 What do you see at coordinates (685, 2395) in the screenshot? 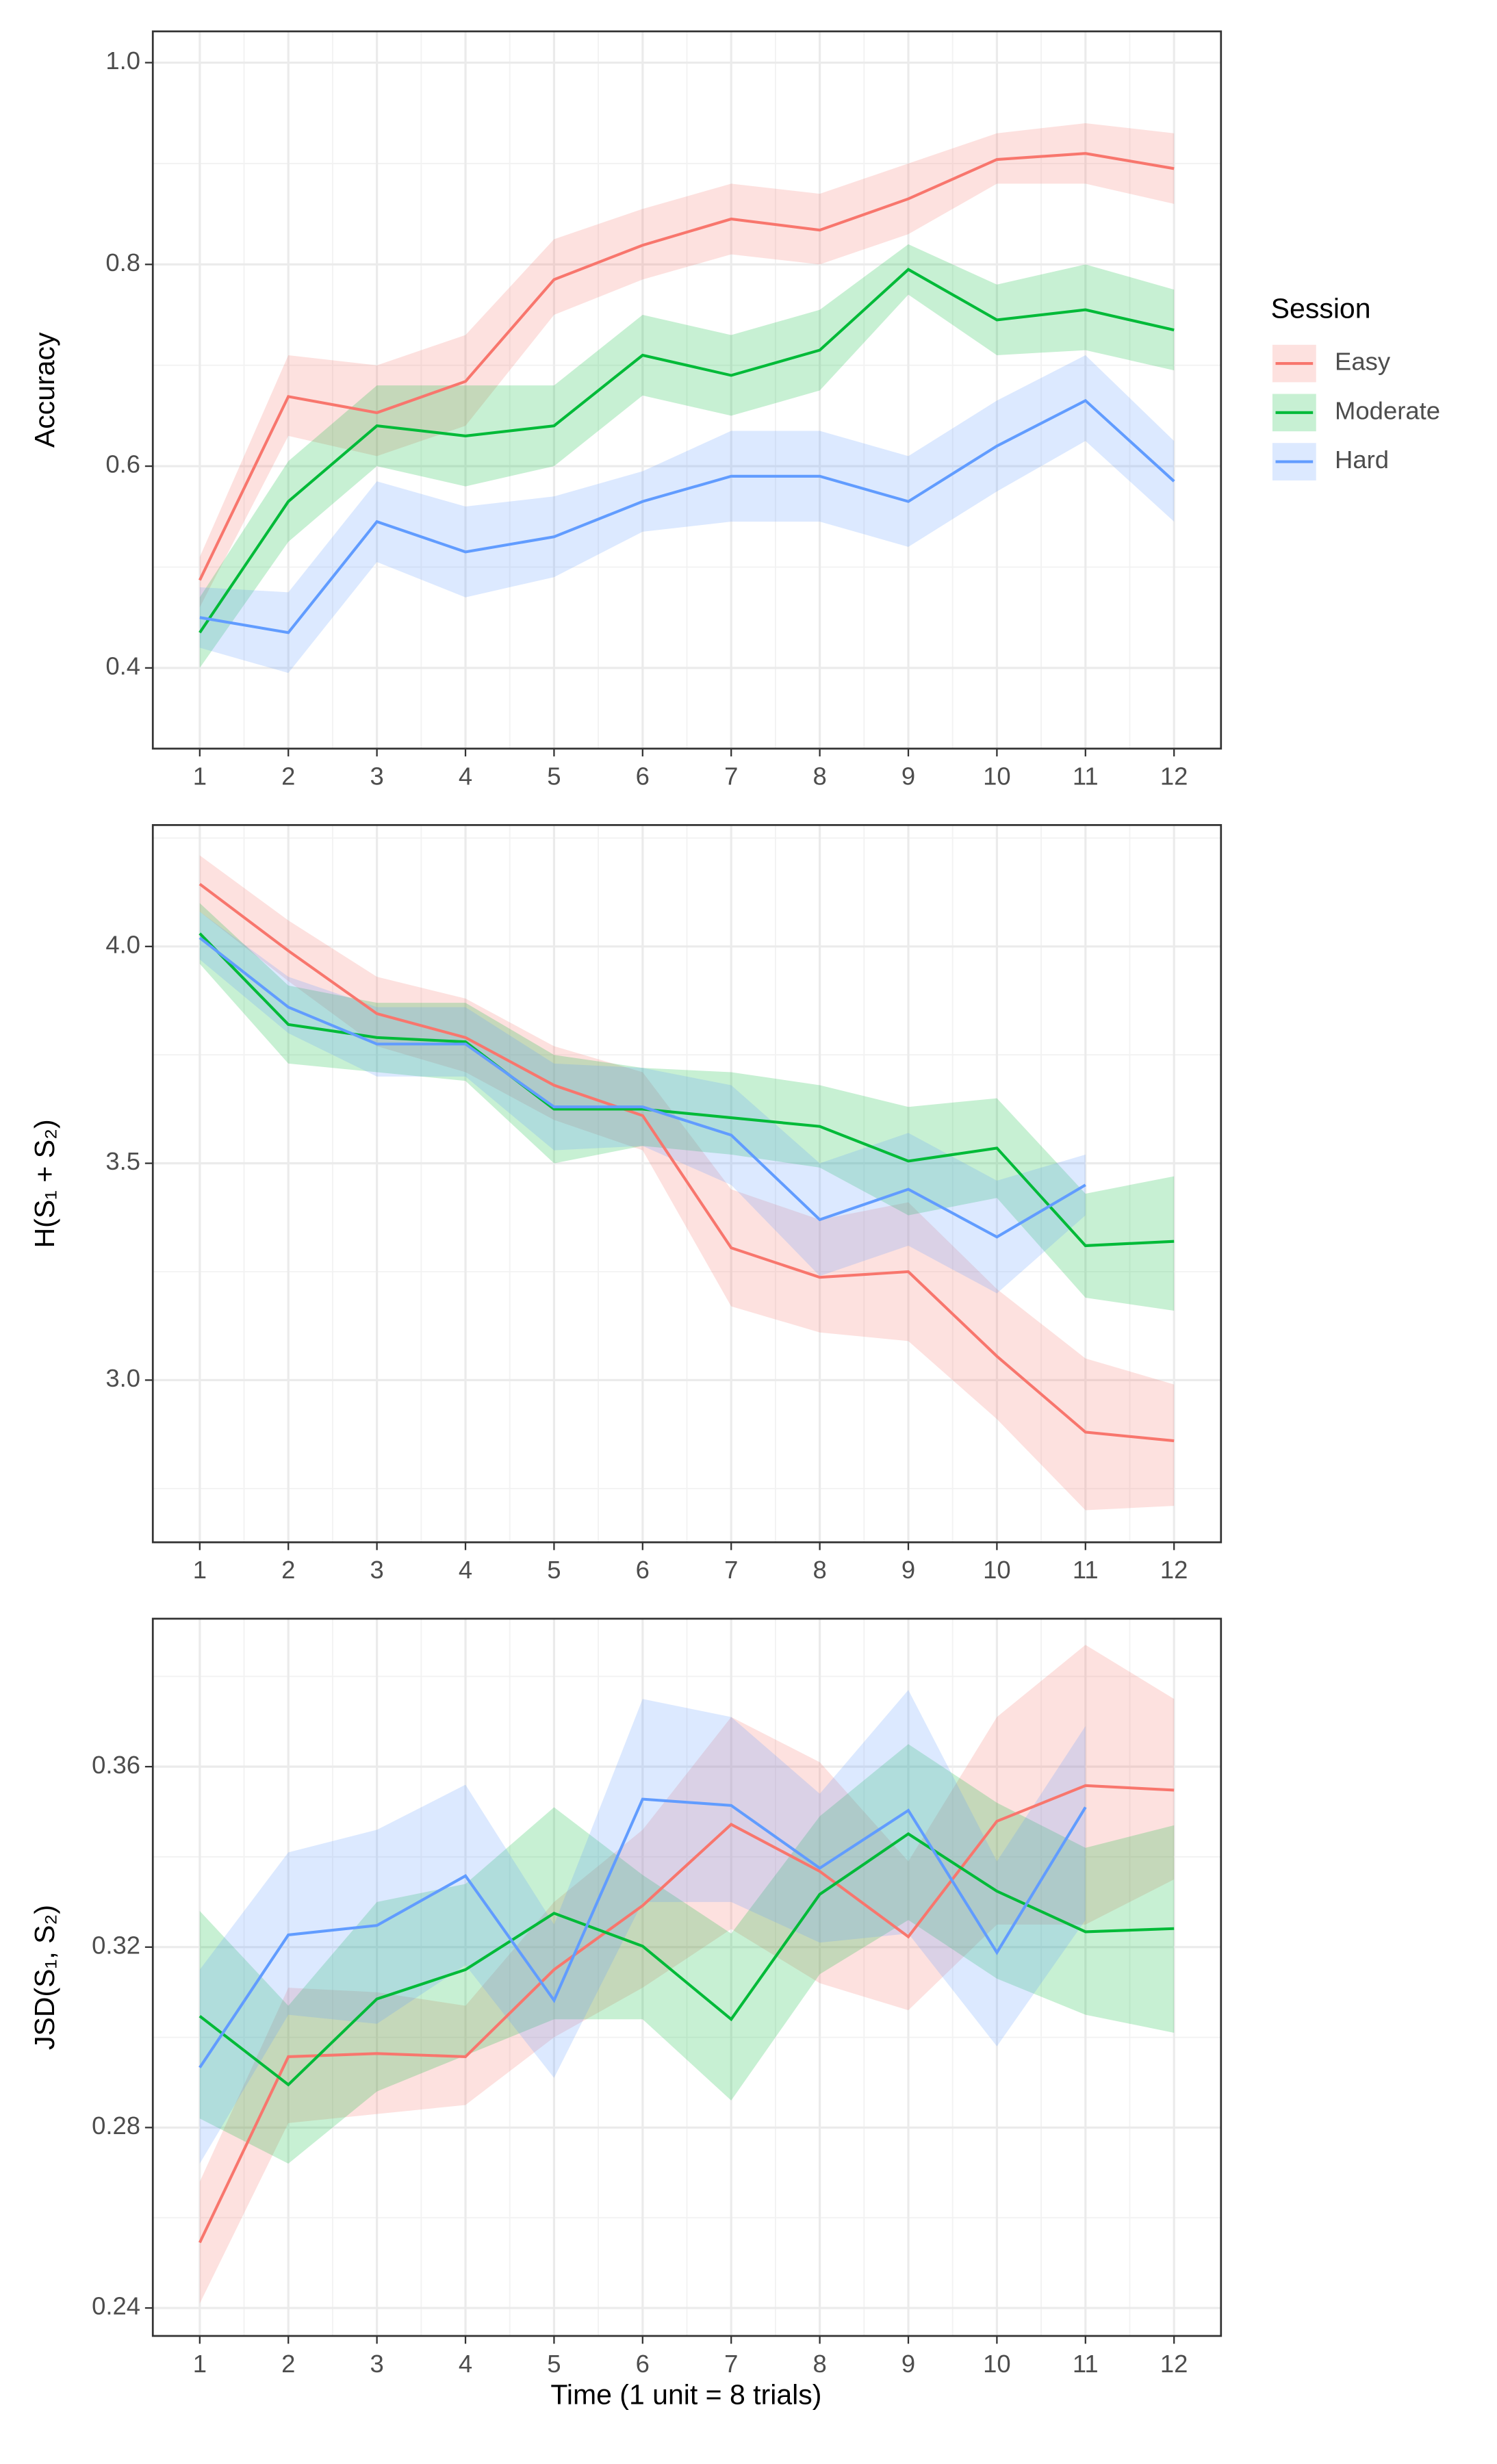
I see `x-axis-title: Time (1 unit = 8 trials)` at bounding box center [685, 2395].